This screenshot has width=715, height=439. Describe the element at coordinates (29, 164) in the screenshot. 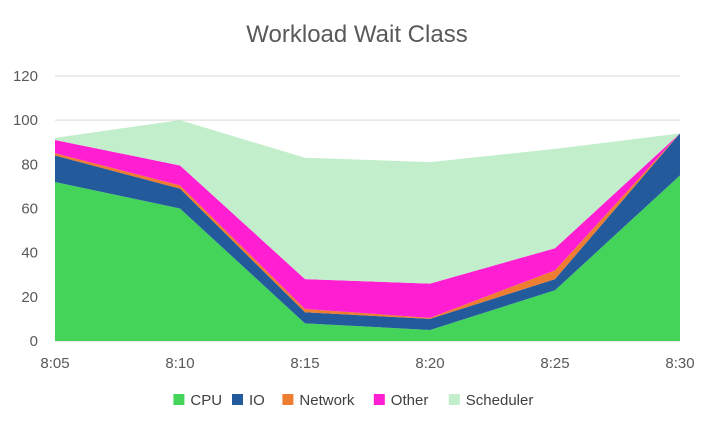

I see `y-tick-label: 80` at that location.